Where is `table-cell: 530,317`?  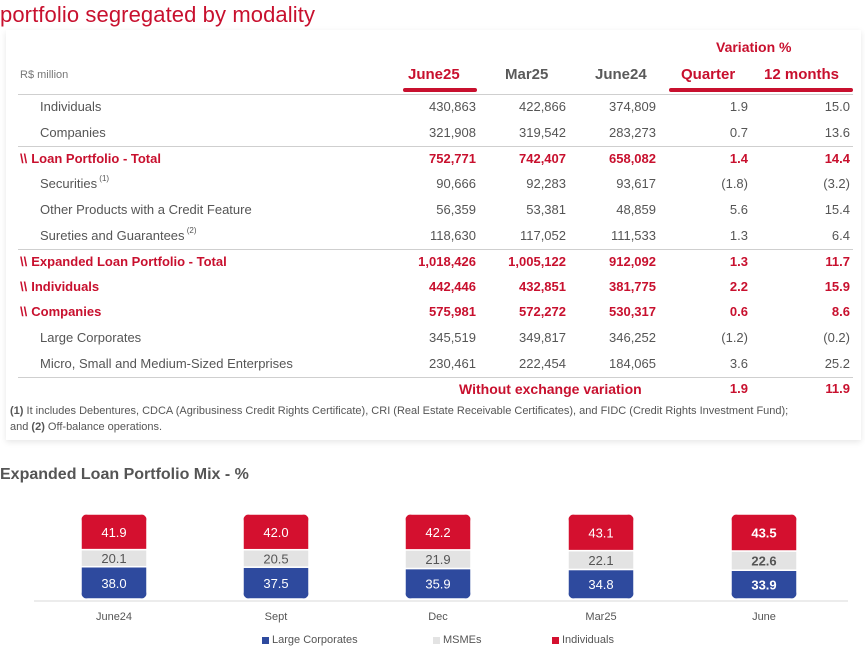 table-cell: 530,317 is located at coordinates (632, 311).